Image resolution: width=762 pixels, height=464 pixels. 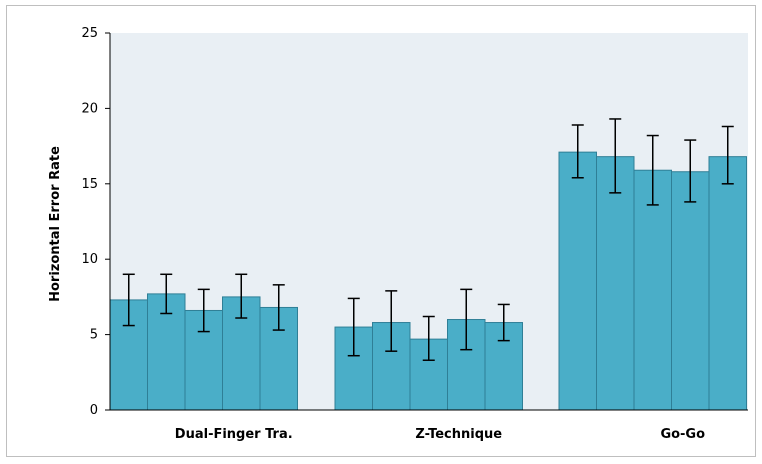 What do you see at coordinates (234, 434) in the screenshot?
I see `x-category-label: Dual-Finger Tra.` at bounding box center [234, 434].